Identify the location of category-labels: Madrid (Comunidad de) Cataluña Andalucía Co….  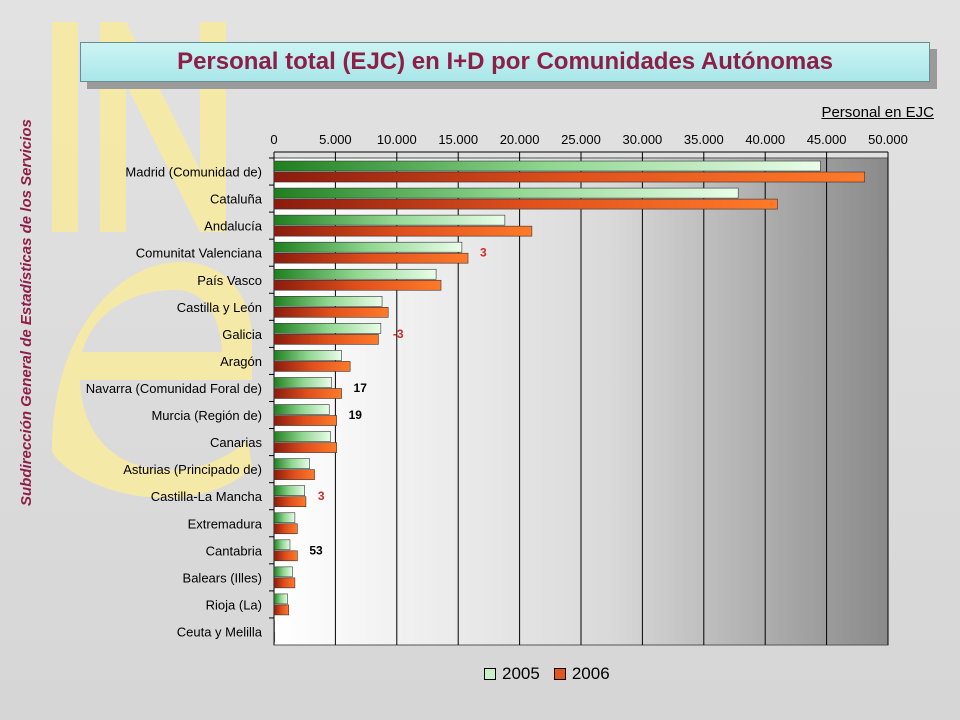
(180, 398).